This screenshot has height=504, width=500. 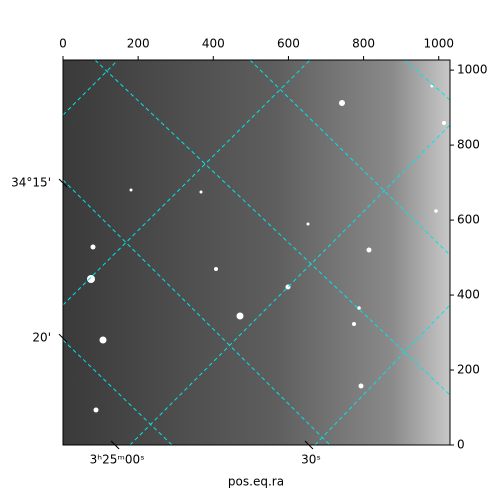 I want to click on y-tick-label: 200, so click(x=468, y=370).